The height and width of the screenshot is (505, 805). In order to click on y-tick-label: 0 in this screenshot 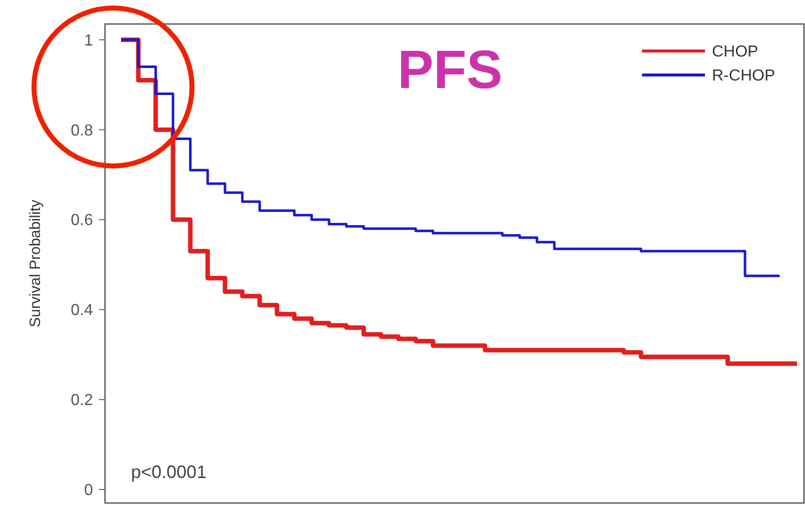, I will do `click(89, 491)`.